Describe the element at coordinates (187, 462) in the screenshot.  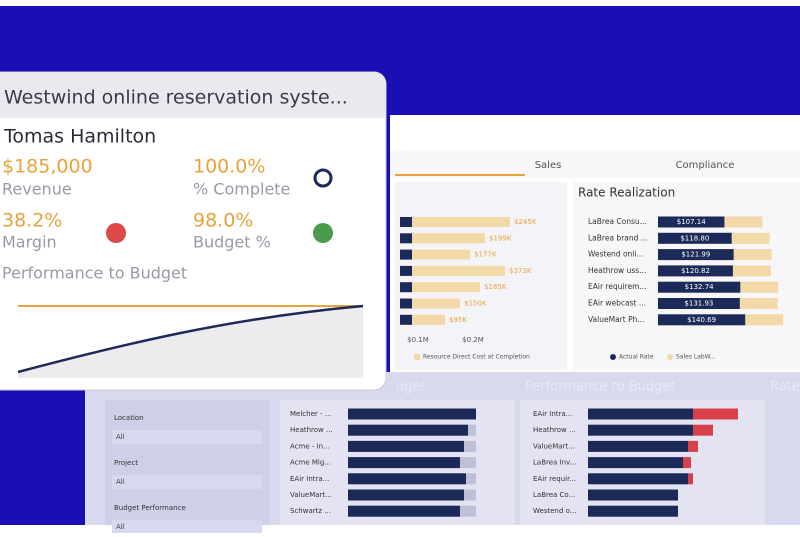
I see `filter-pane` at that location.